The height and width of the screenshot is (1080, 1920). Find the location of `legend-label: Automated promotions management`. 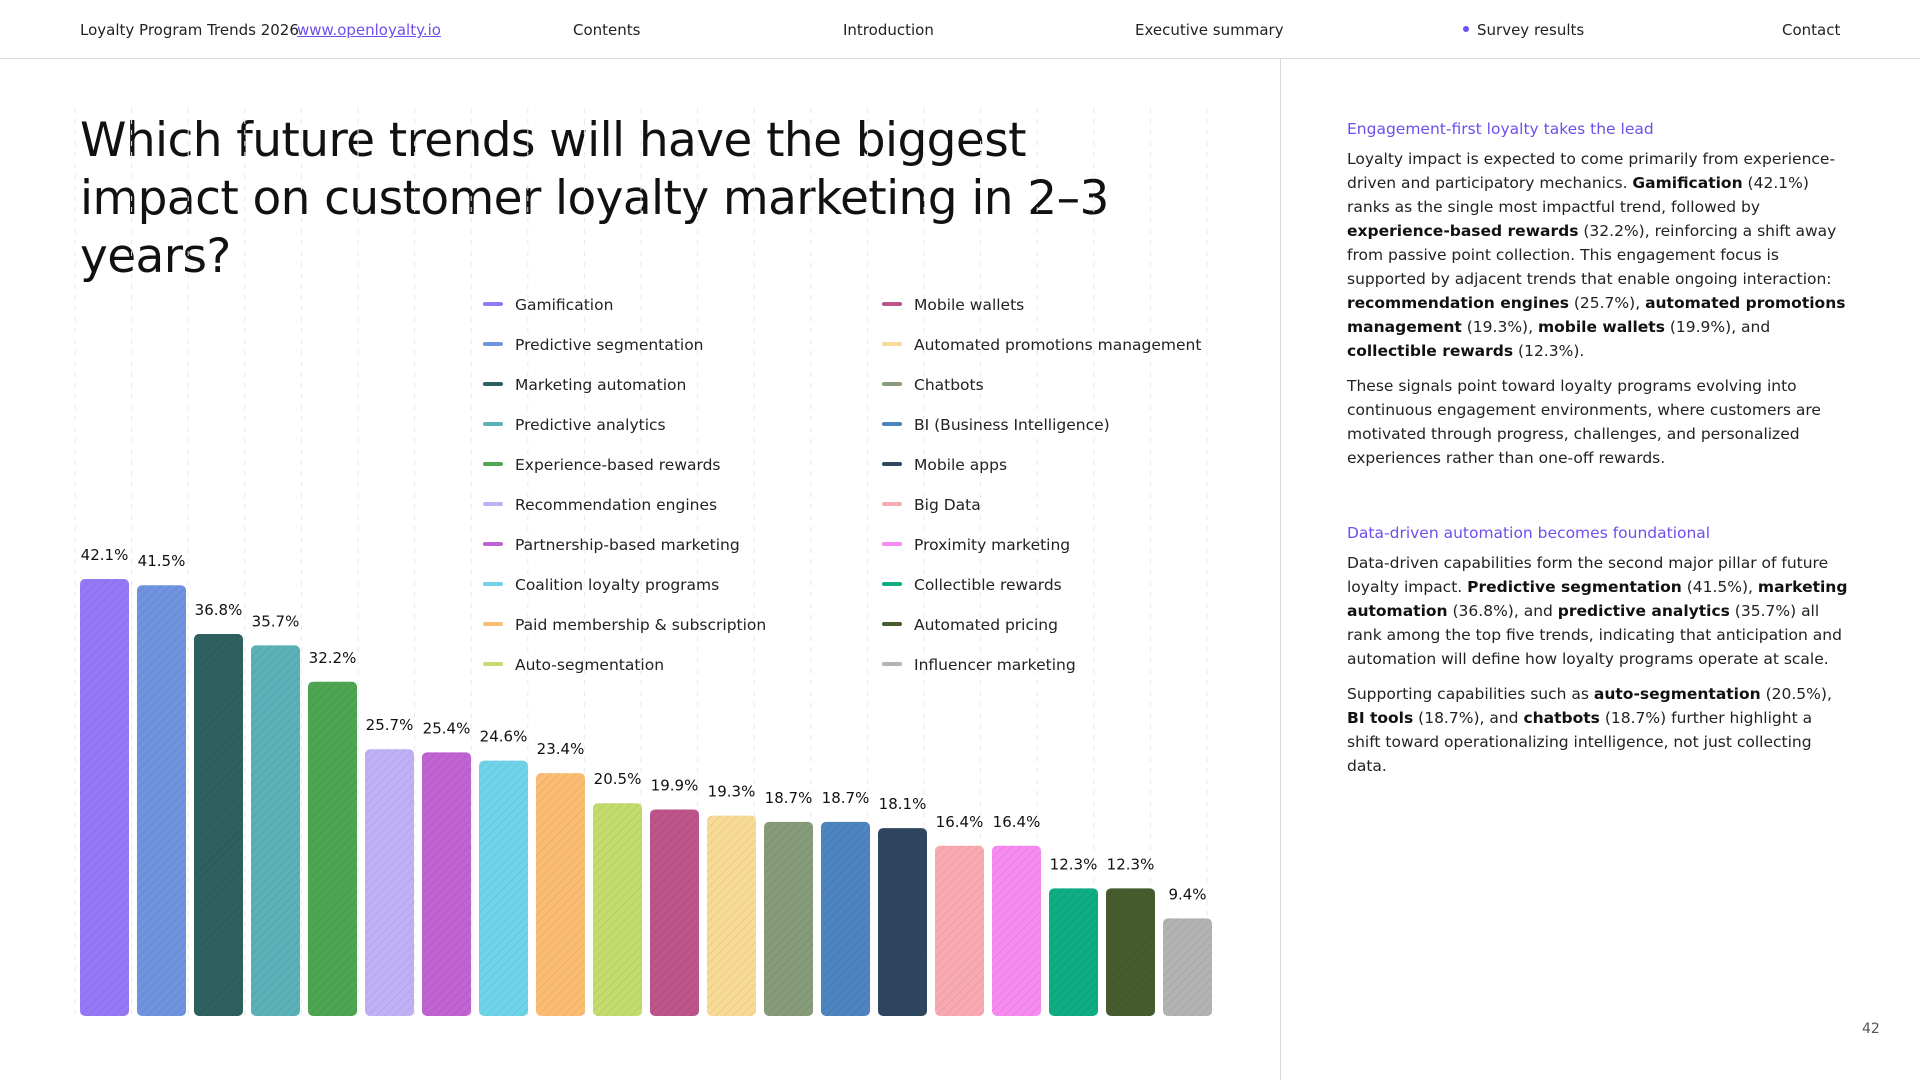

legend-label: Automated promotions management is located at coordinates (1058, 345).